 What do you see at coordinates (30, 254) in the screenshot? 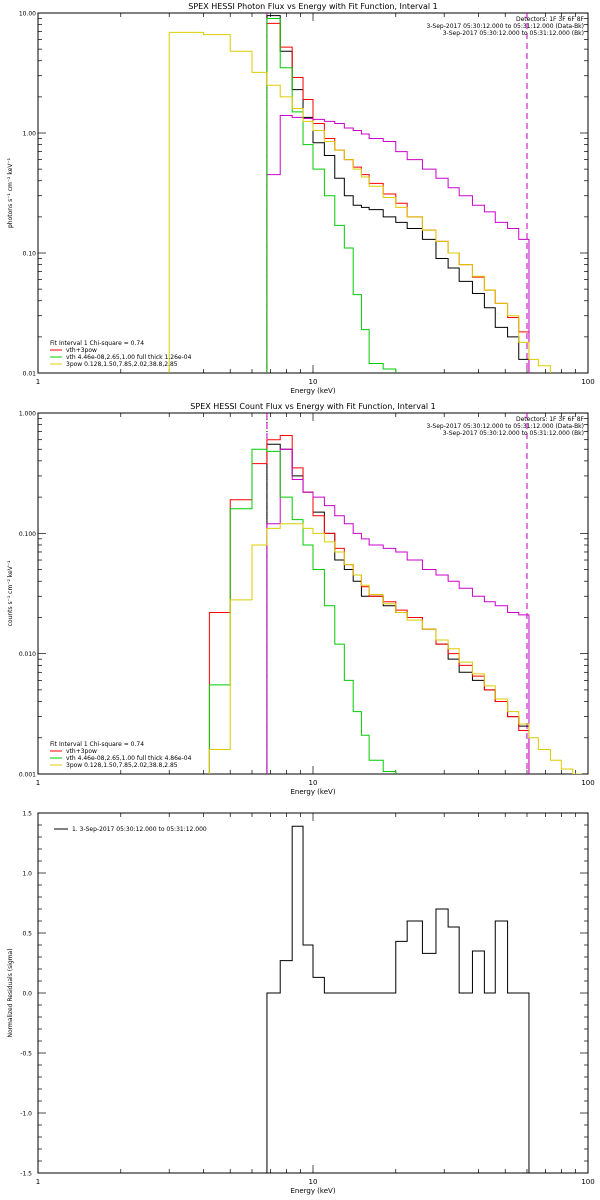
I see `y-tick-label: 0.10` at bounding box center [30, 254].